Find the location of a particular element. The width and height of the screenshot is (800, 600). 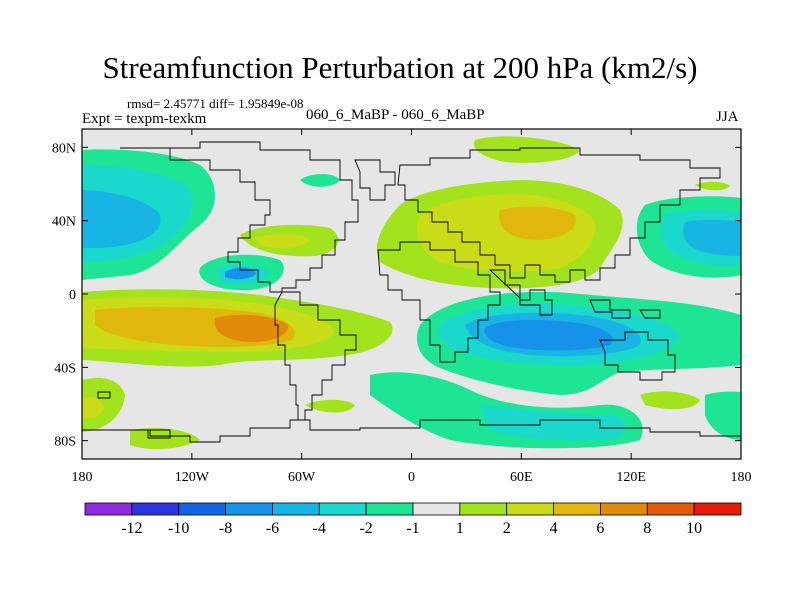

colorbar-label-10: 6 is located at coordinates (600, 528).